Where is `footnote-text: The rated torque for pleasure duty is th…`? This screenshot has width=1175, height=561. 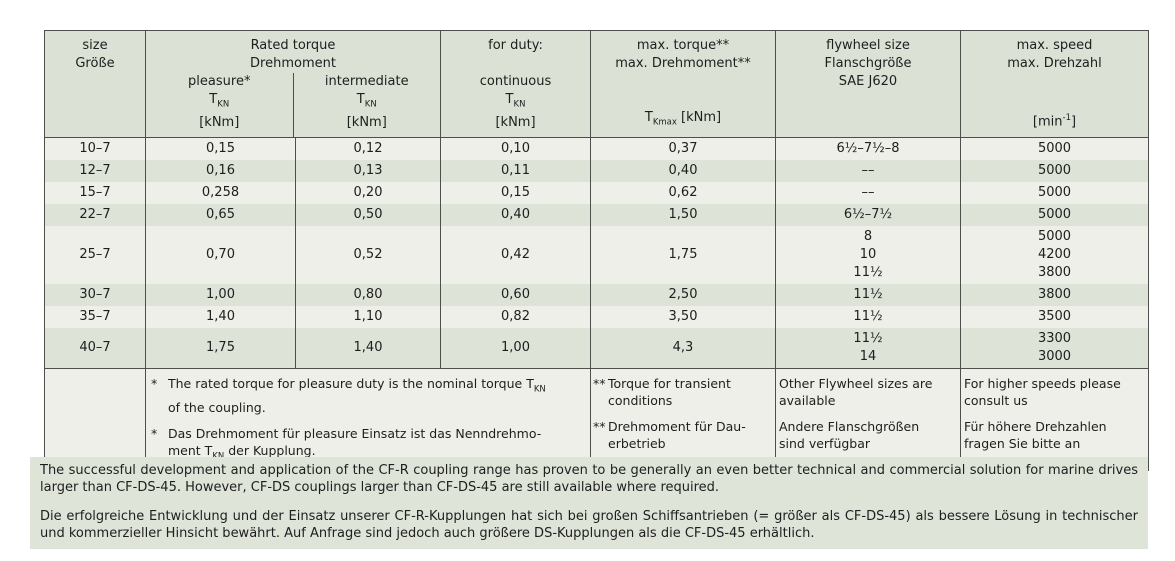 footnote-text: The rated torque for pleasure duty is th… is located at coordinates (357, 395).